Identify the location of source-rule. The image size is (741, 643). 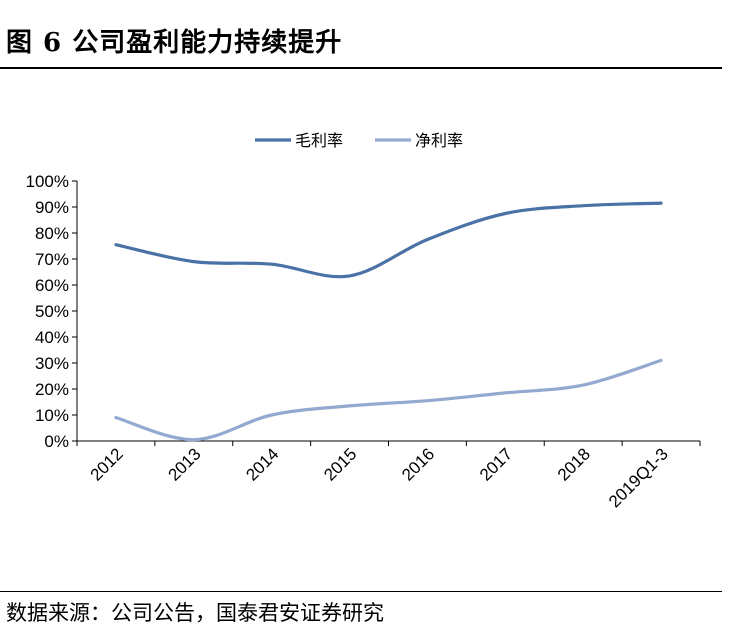
(361, 591).